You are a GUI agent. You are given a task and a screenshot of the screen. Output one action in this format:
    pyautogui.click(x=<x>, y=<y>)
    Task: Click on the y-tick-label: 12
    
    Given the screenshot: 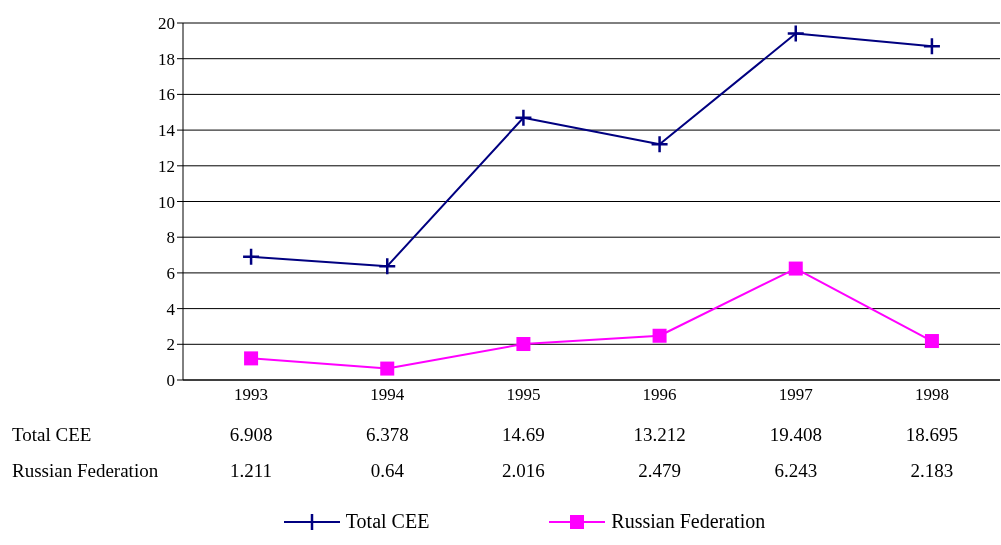 What is the action you would take?
    pyautogui.click(x=166, y=166)
    